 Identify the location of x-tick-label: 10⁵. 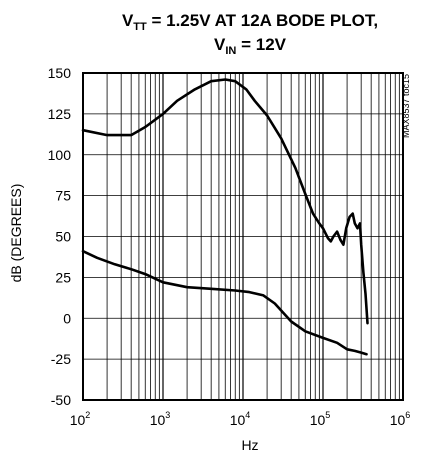
(320, 419).